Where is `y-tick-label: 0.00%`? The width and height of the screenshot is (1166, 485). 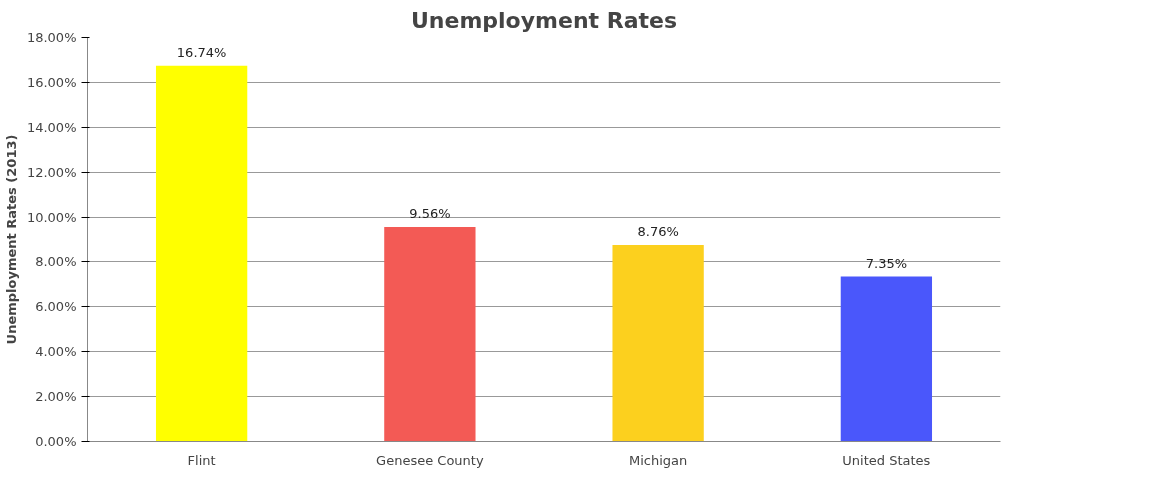 y-tick-label: 0.00% is located at coordinates (56, 441).